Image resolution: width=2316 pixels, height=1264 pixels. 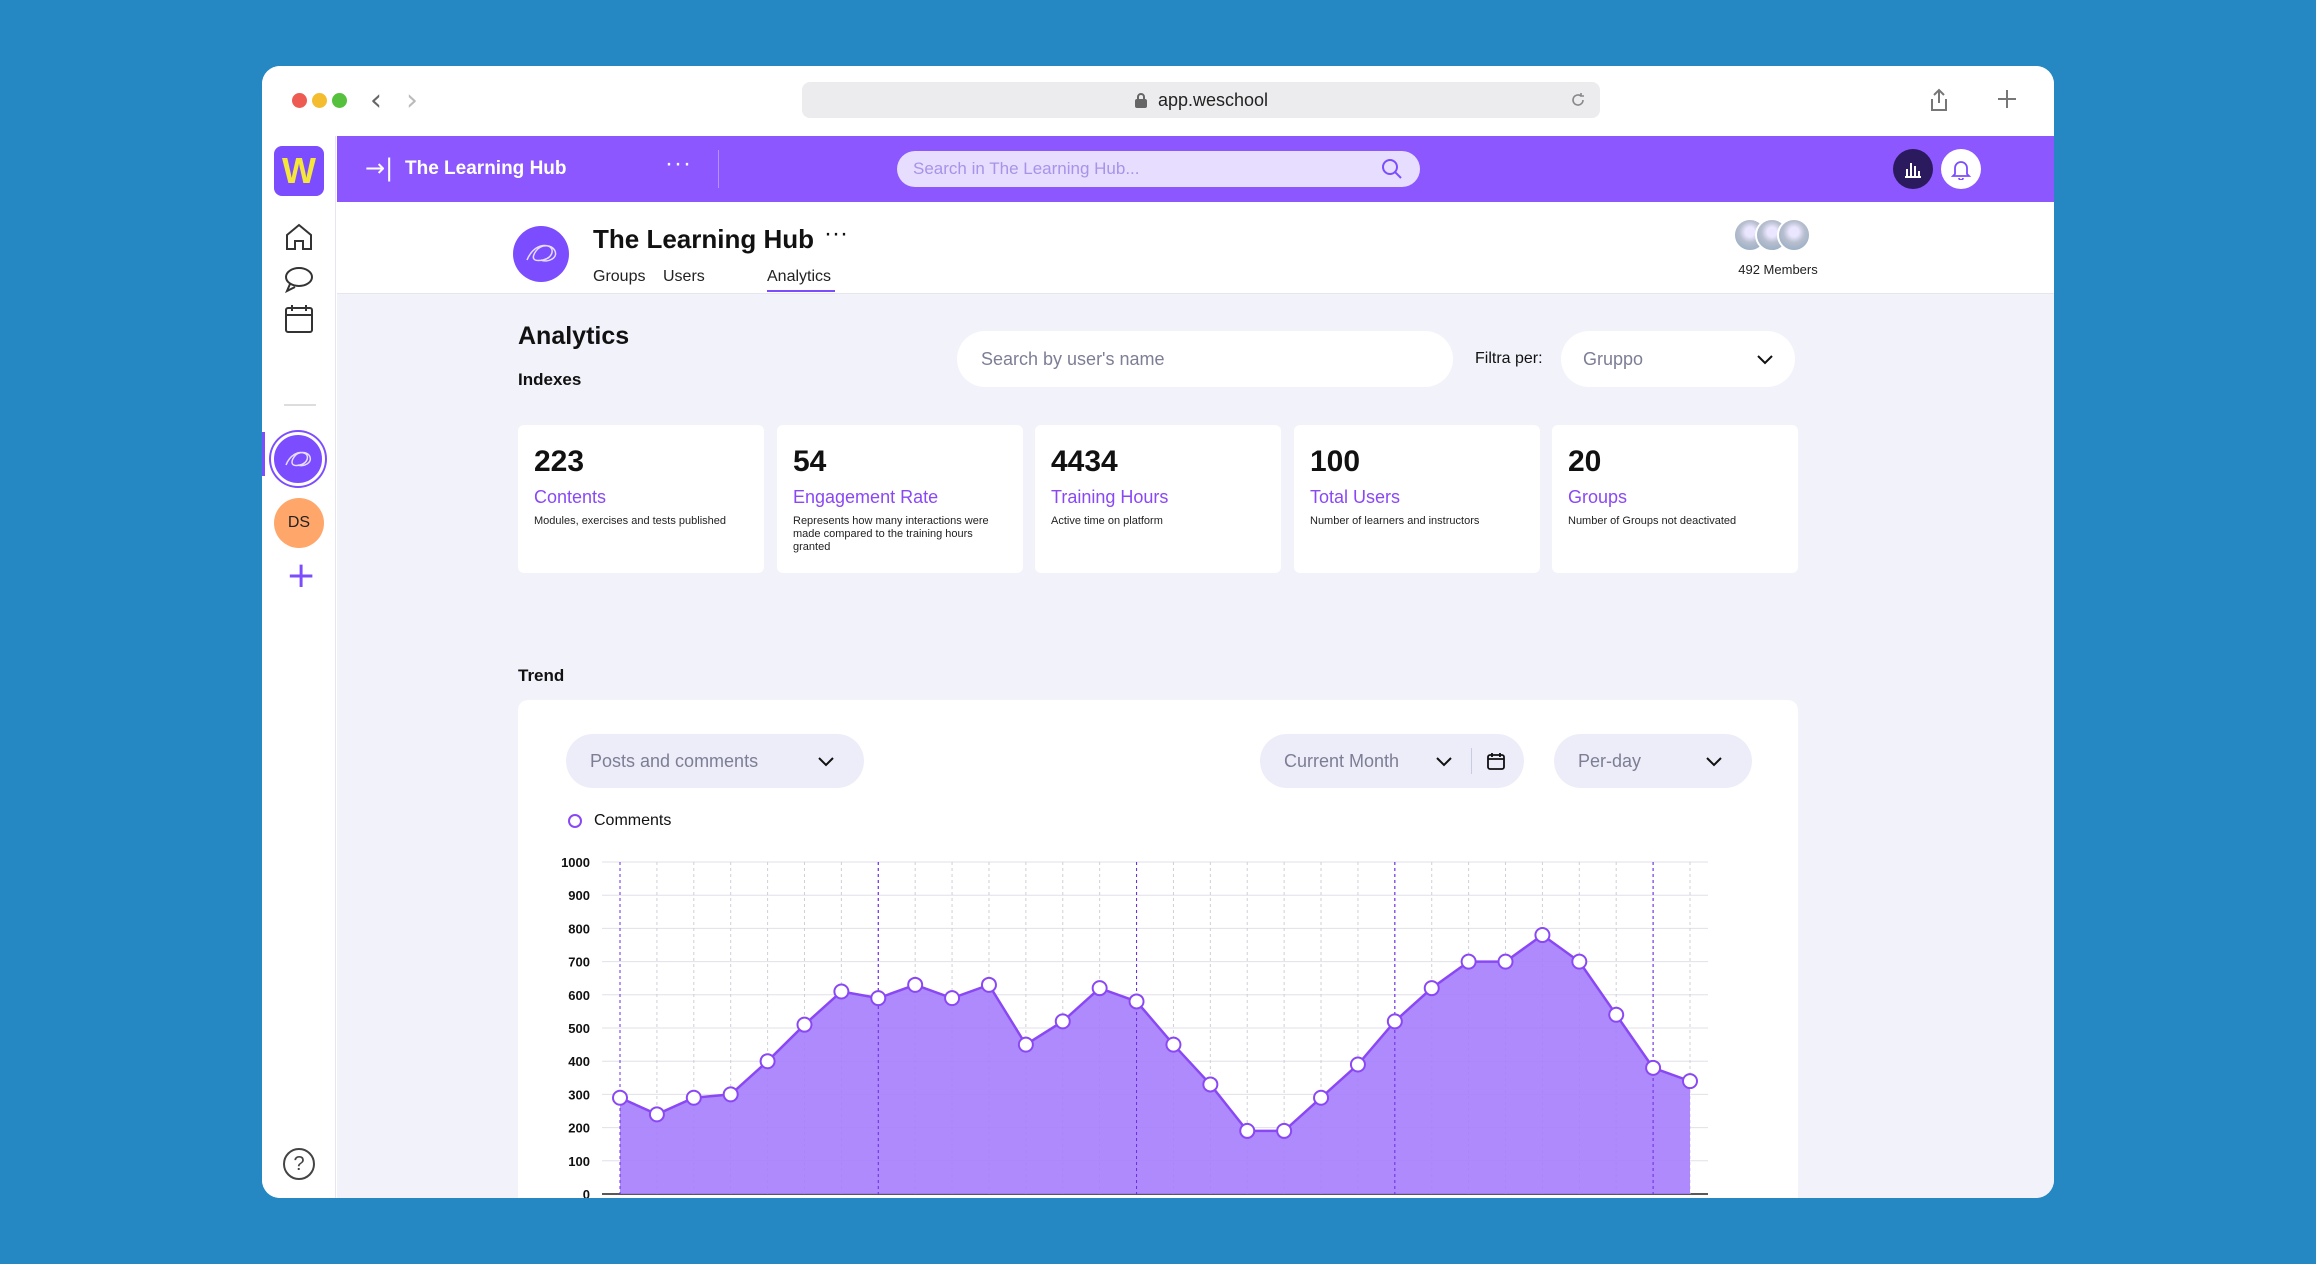 What do you see at coordinates (579, 1028) in the screenshot?
I see `y-tick-label: 500` at bounding box center [579, 1028].